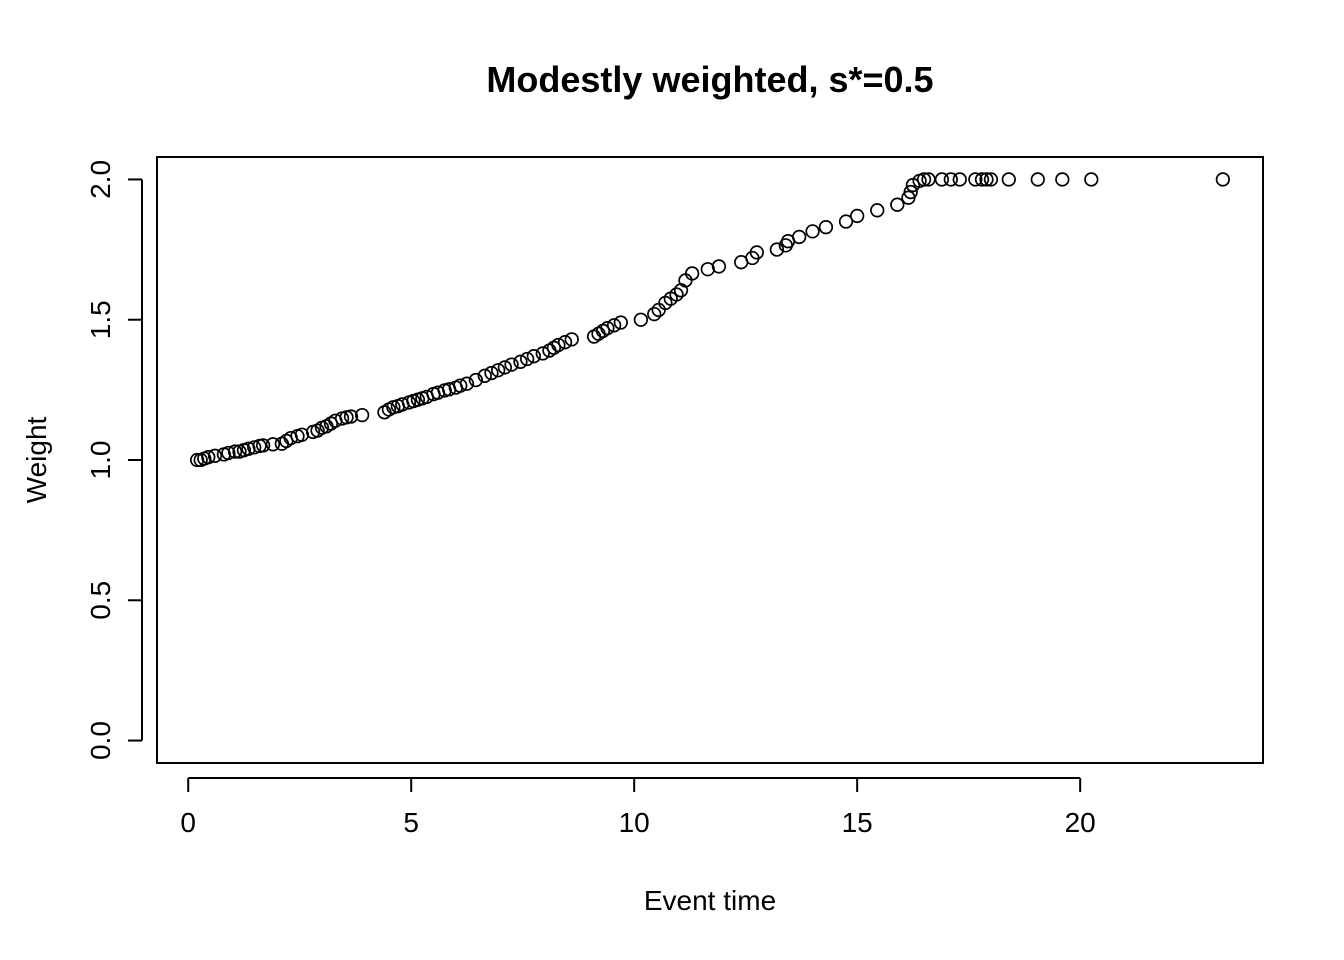 Image resolution: width=1344 pixels, height=960 pixels. What do you see at coordinates (36, 459) in the screenshot?
I see `y-axis-label: Weight` at bounding box center [36, 459].